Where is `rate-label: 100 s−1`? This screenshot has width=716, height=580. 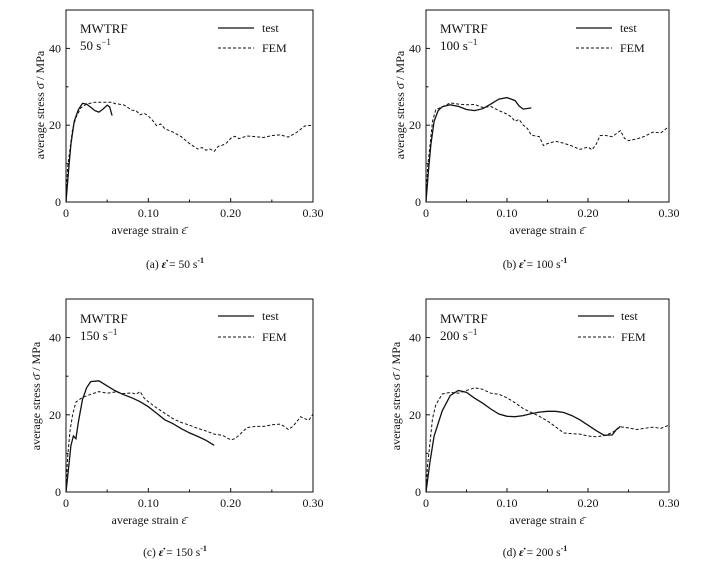
rate-label: 100 s−1 is located at coordinates (458, 45).